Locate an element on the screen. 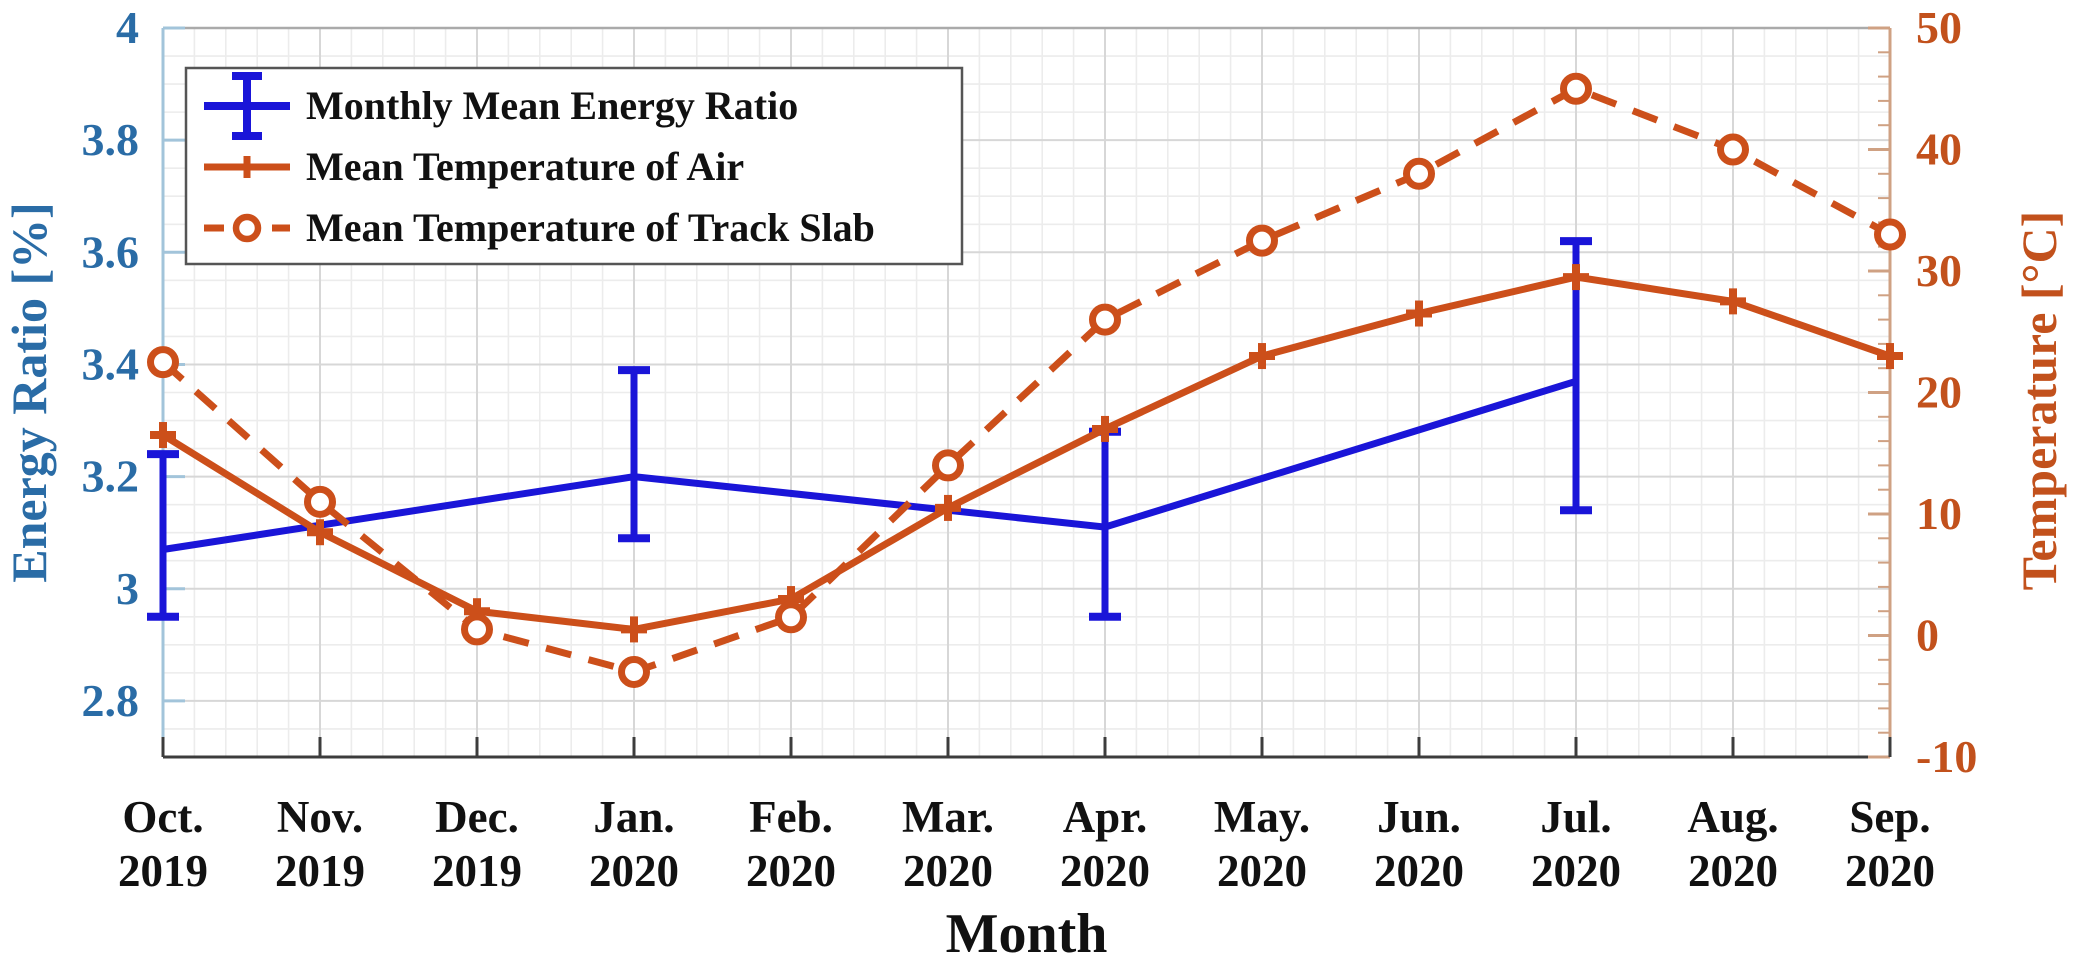 This screenshot has height=970, width=2094. x-tick-month-label: Sep. is located at coordinates (1889, 817).